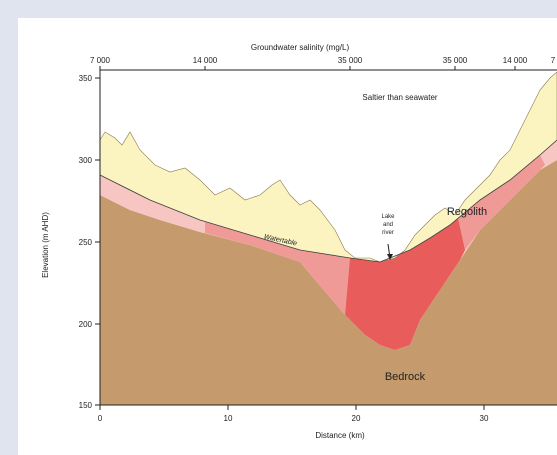  Describe the element at coordinates (388, 233) in the screenshot. I see `annotation: river` at that location.